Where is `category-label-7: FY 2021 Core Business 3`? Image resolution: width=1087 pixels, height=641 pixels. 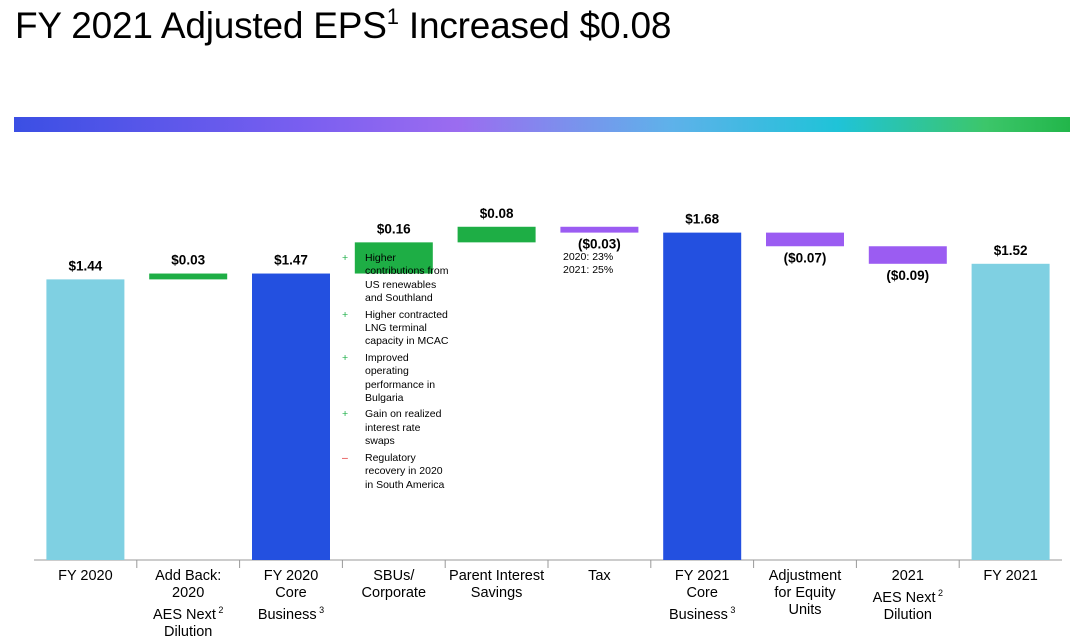
category-label-7: FY 2021 Core Business 3 is located at coordinates (702, 595).